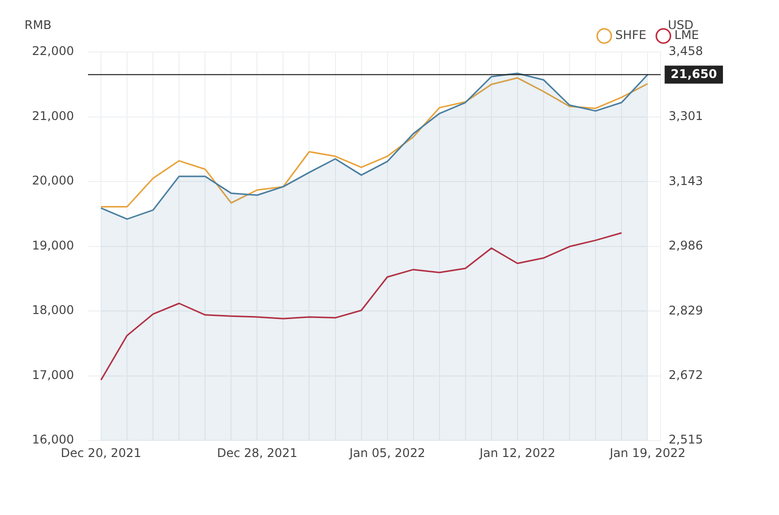  What do you see at coordinates (686, 181) in the screenshot?
I see `y2-tick-label: 3,143` at bounding box center [686, 181].